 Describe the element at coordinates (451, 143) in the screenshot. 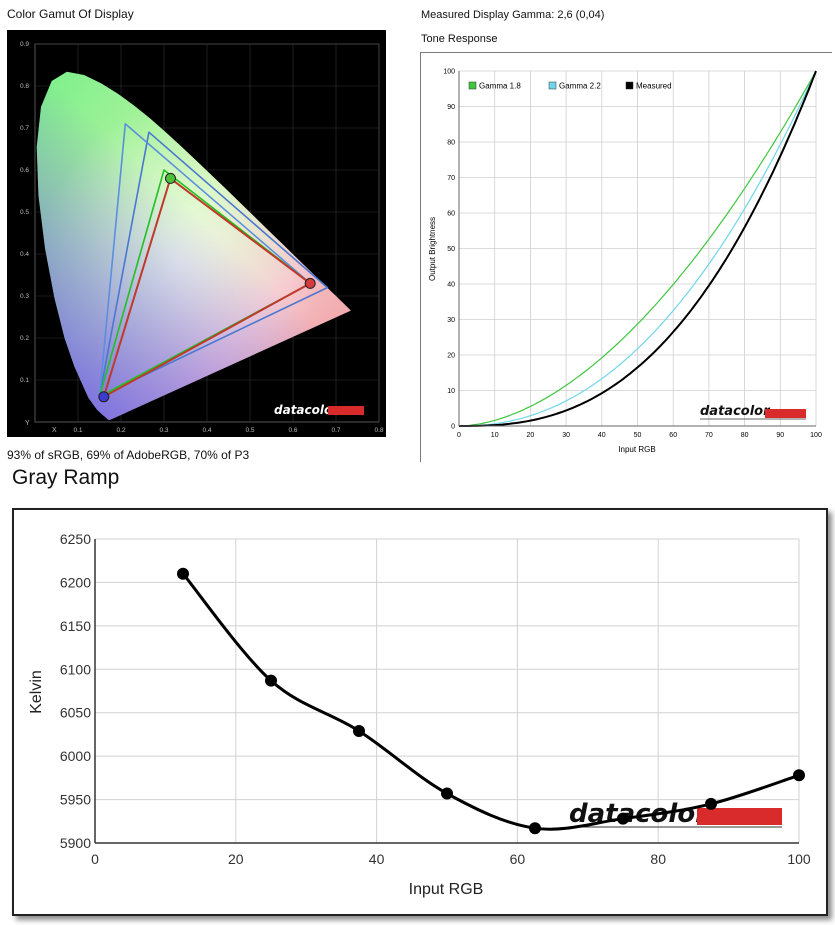

I see `tone-y-tick: 80` at that location.